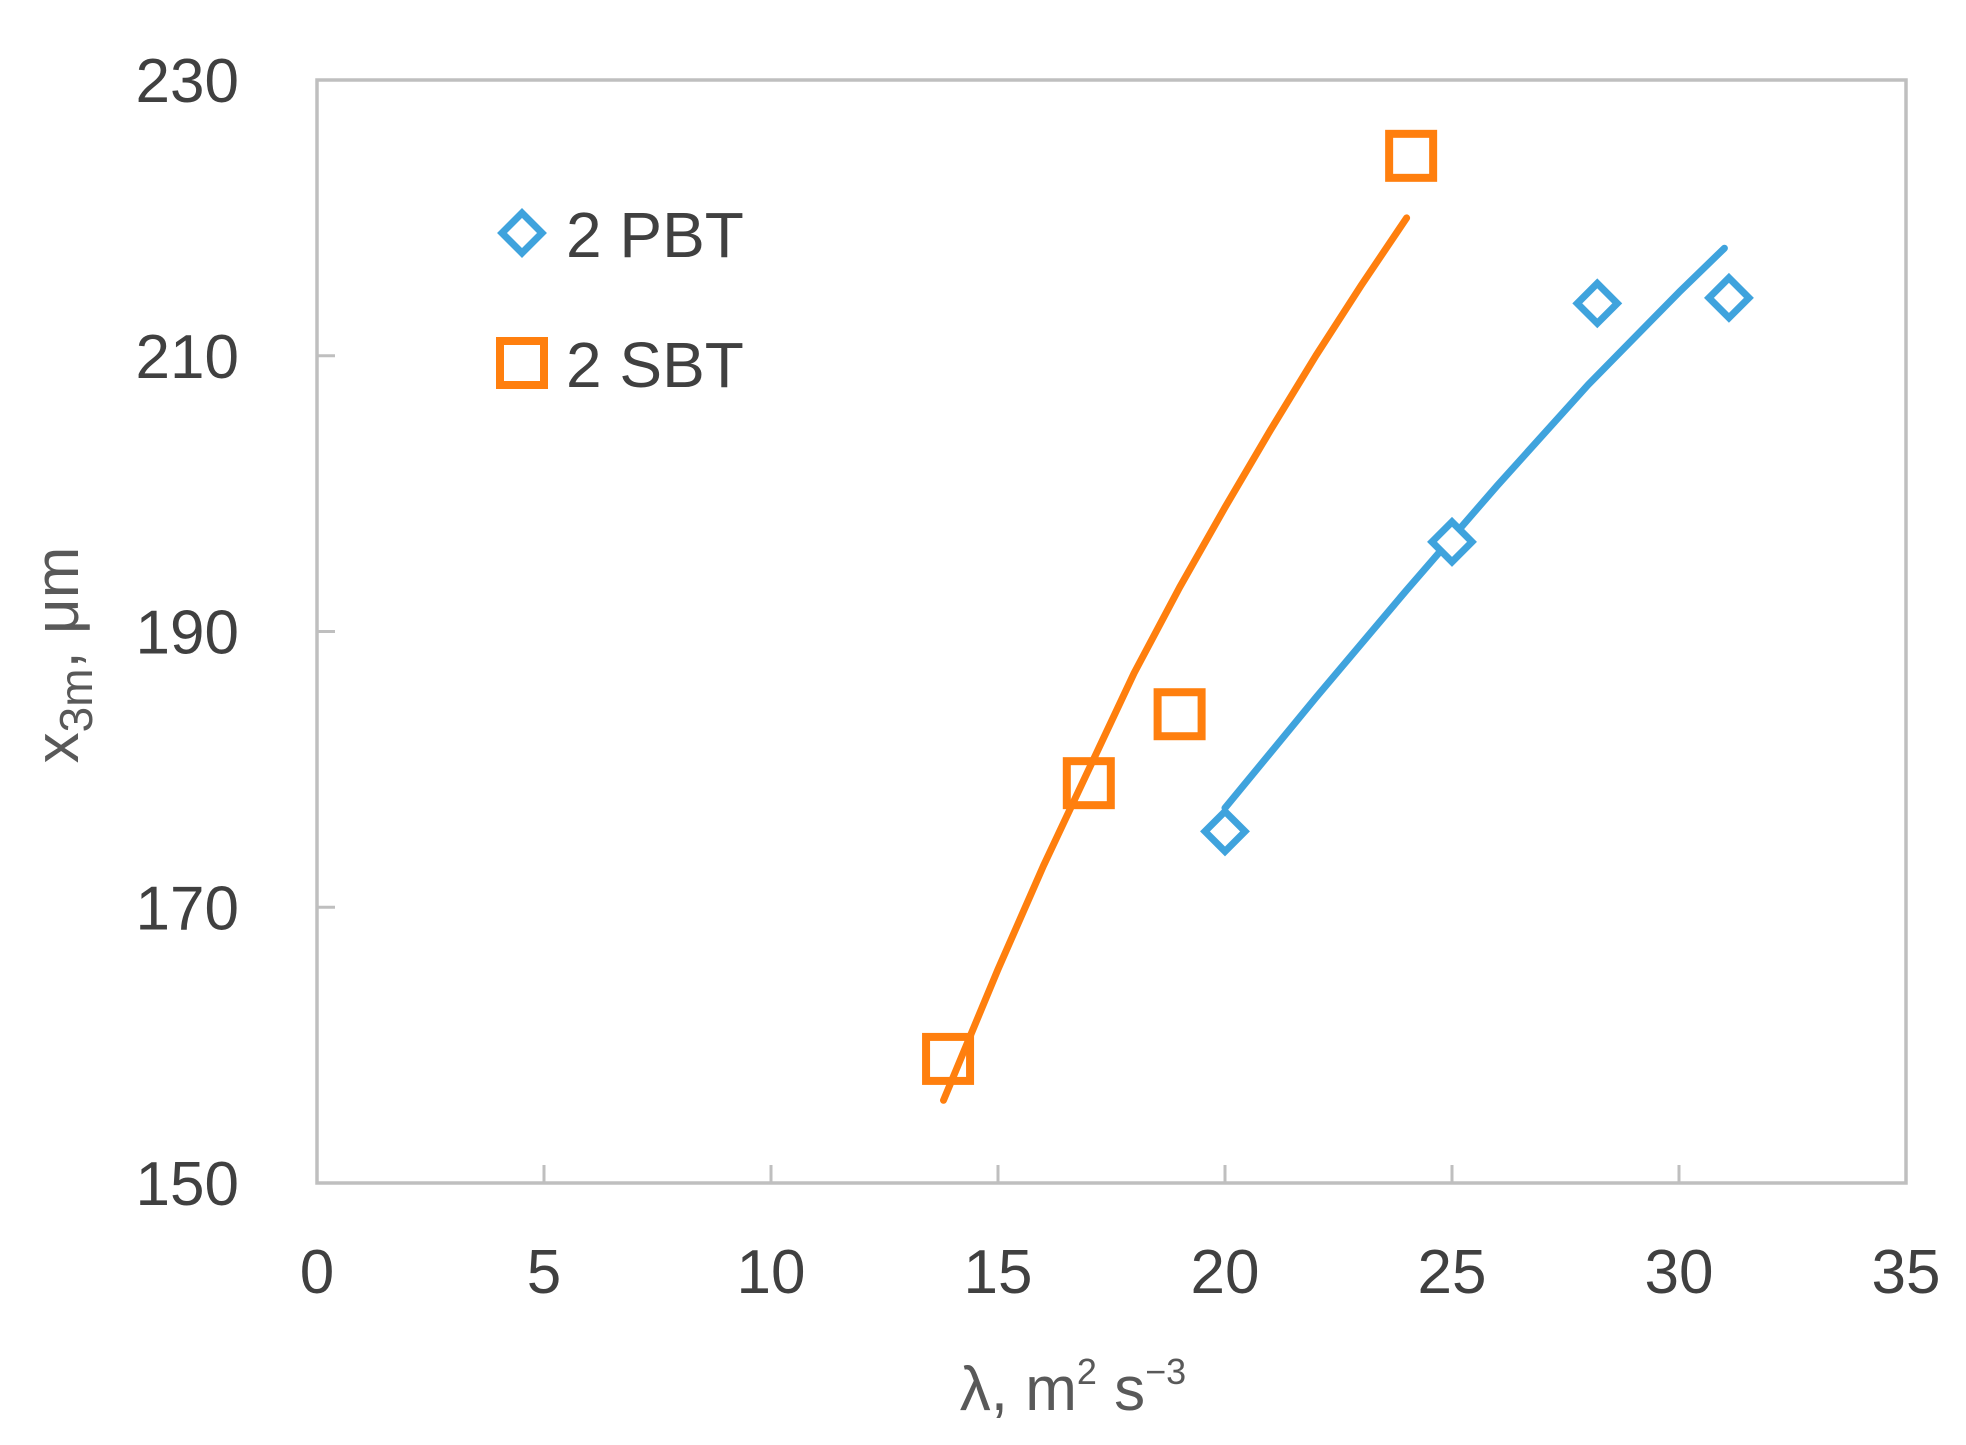 The image size is (1966, 1445). I want to click on x-tick-label: 10, so click(771, 1272).